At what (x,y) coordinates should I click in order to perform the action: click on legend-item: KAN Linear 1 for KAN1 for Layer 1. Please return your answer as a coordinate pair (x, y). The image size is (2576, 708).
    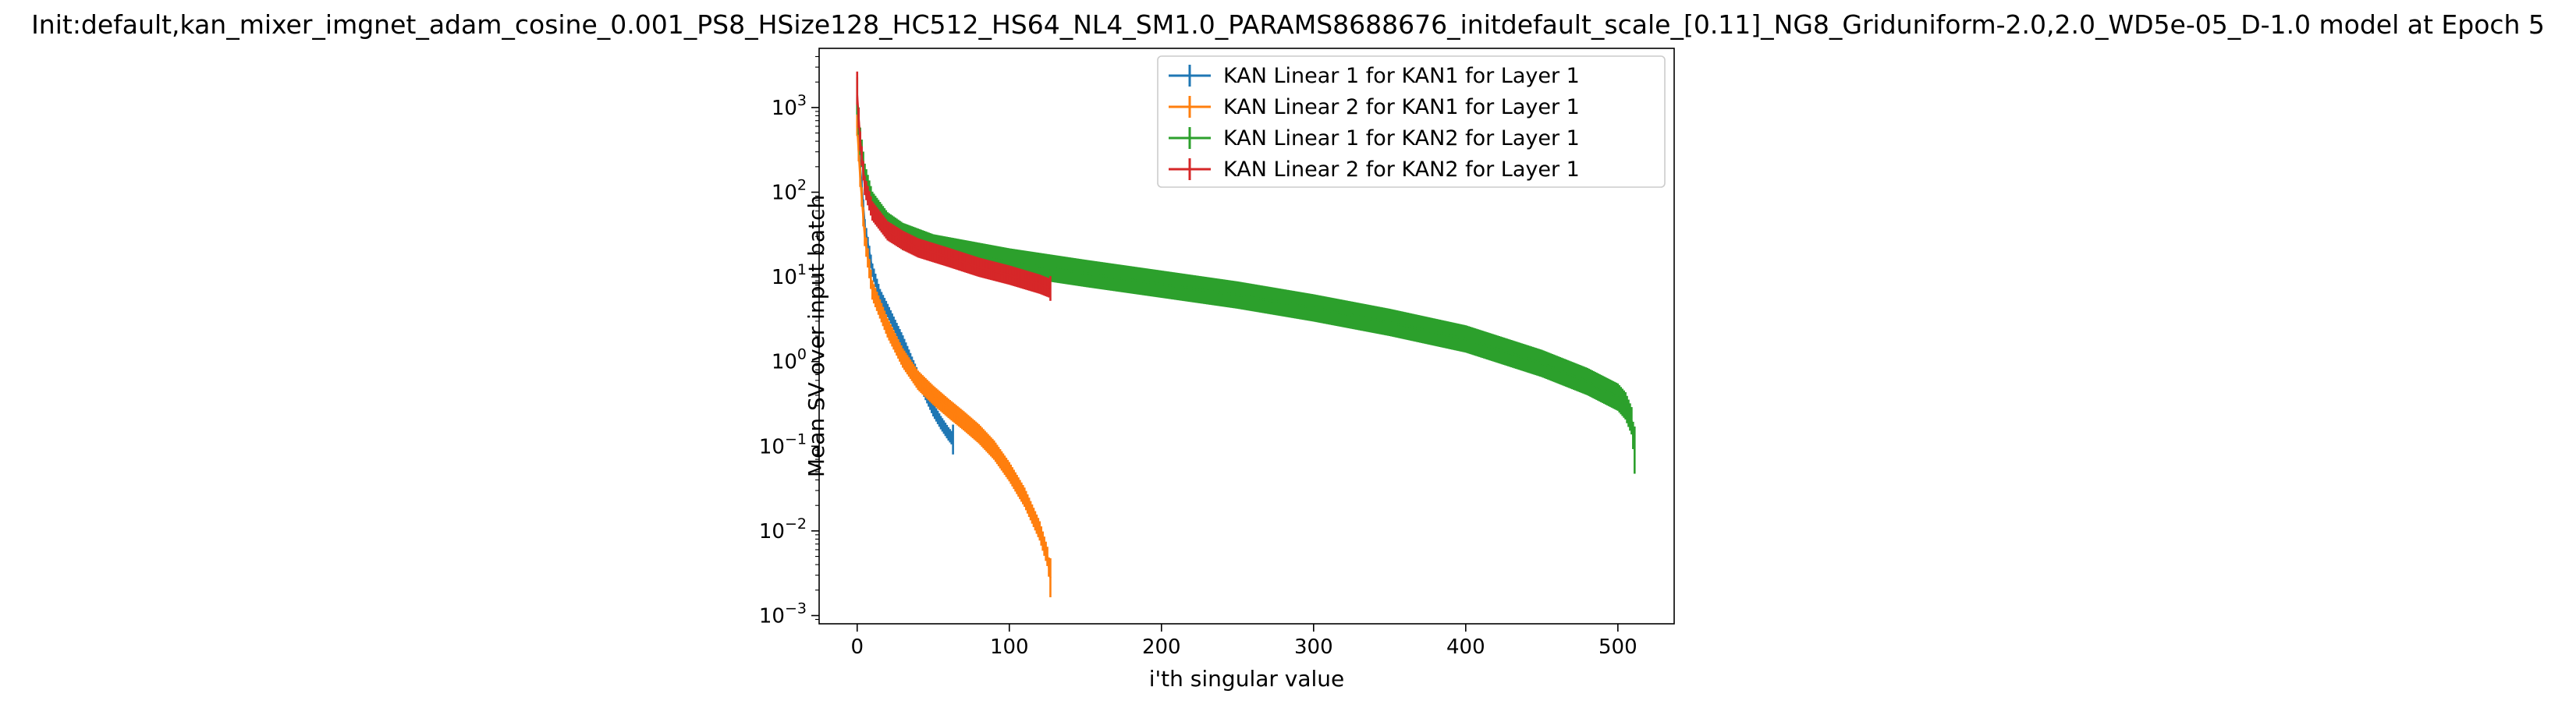
    Looking at the image, I should click on (1374, 76).